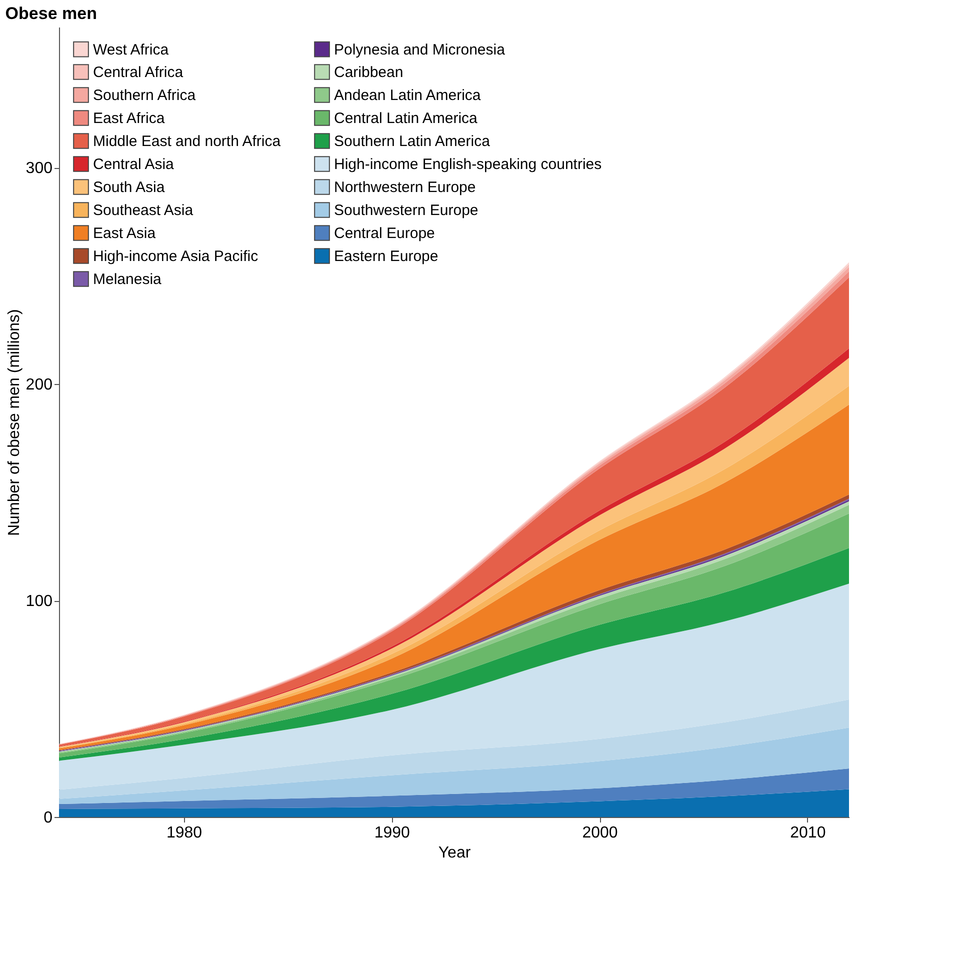 The width and height of the screenshot is (975, 980). What do you see at coordinates (127, 279) in the screenshot?
I see `legend-label: Melanesia` at bounding box center [127, 279].